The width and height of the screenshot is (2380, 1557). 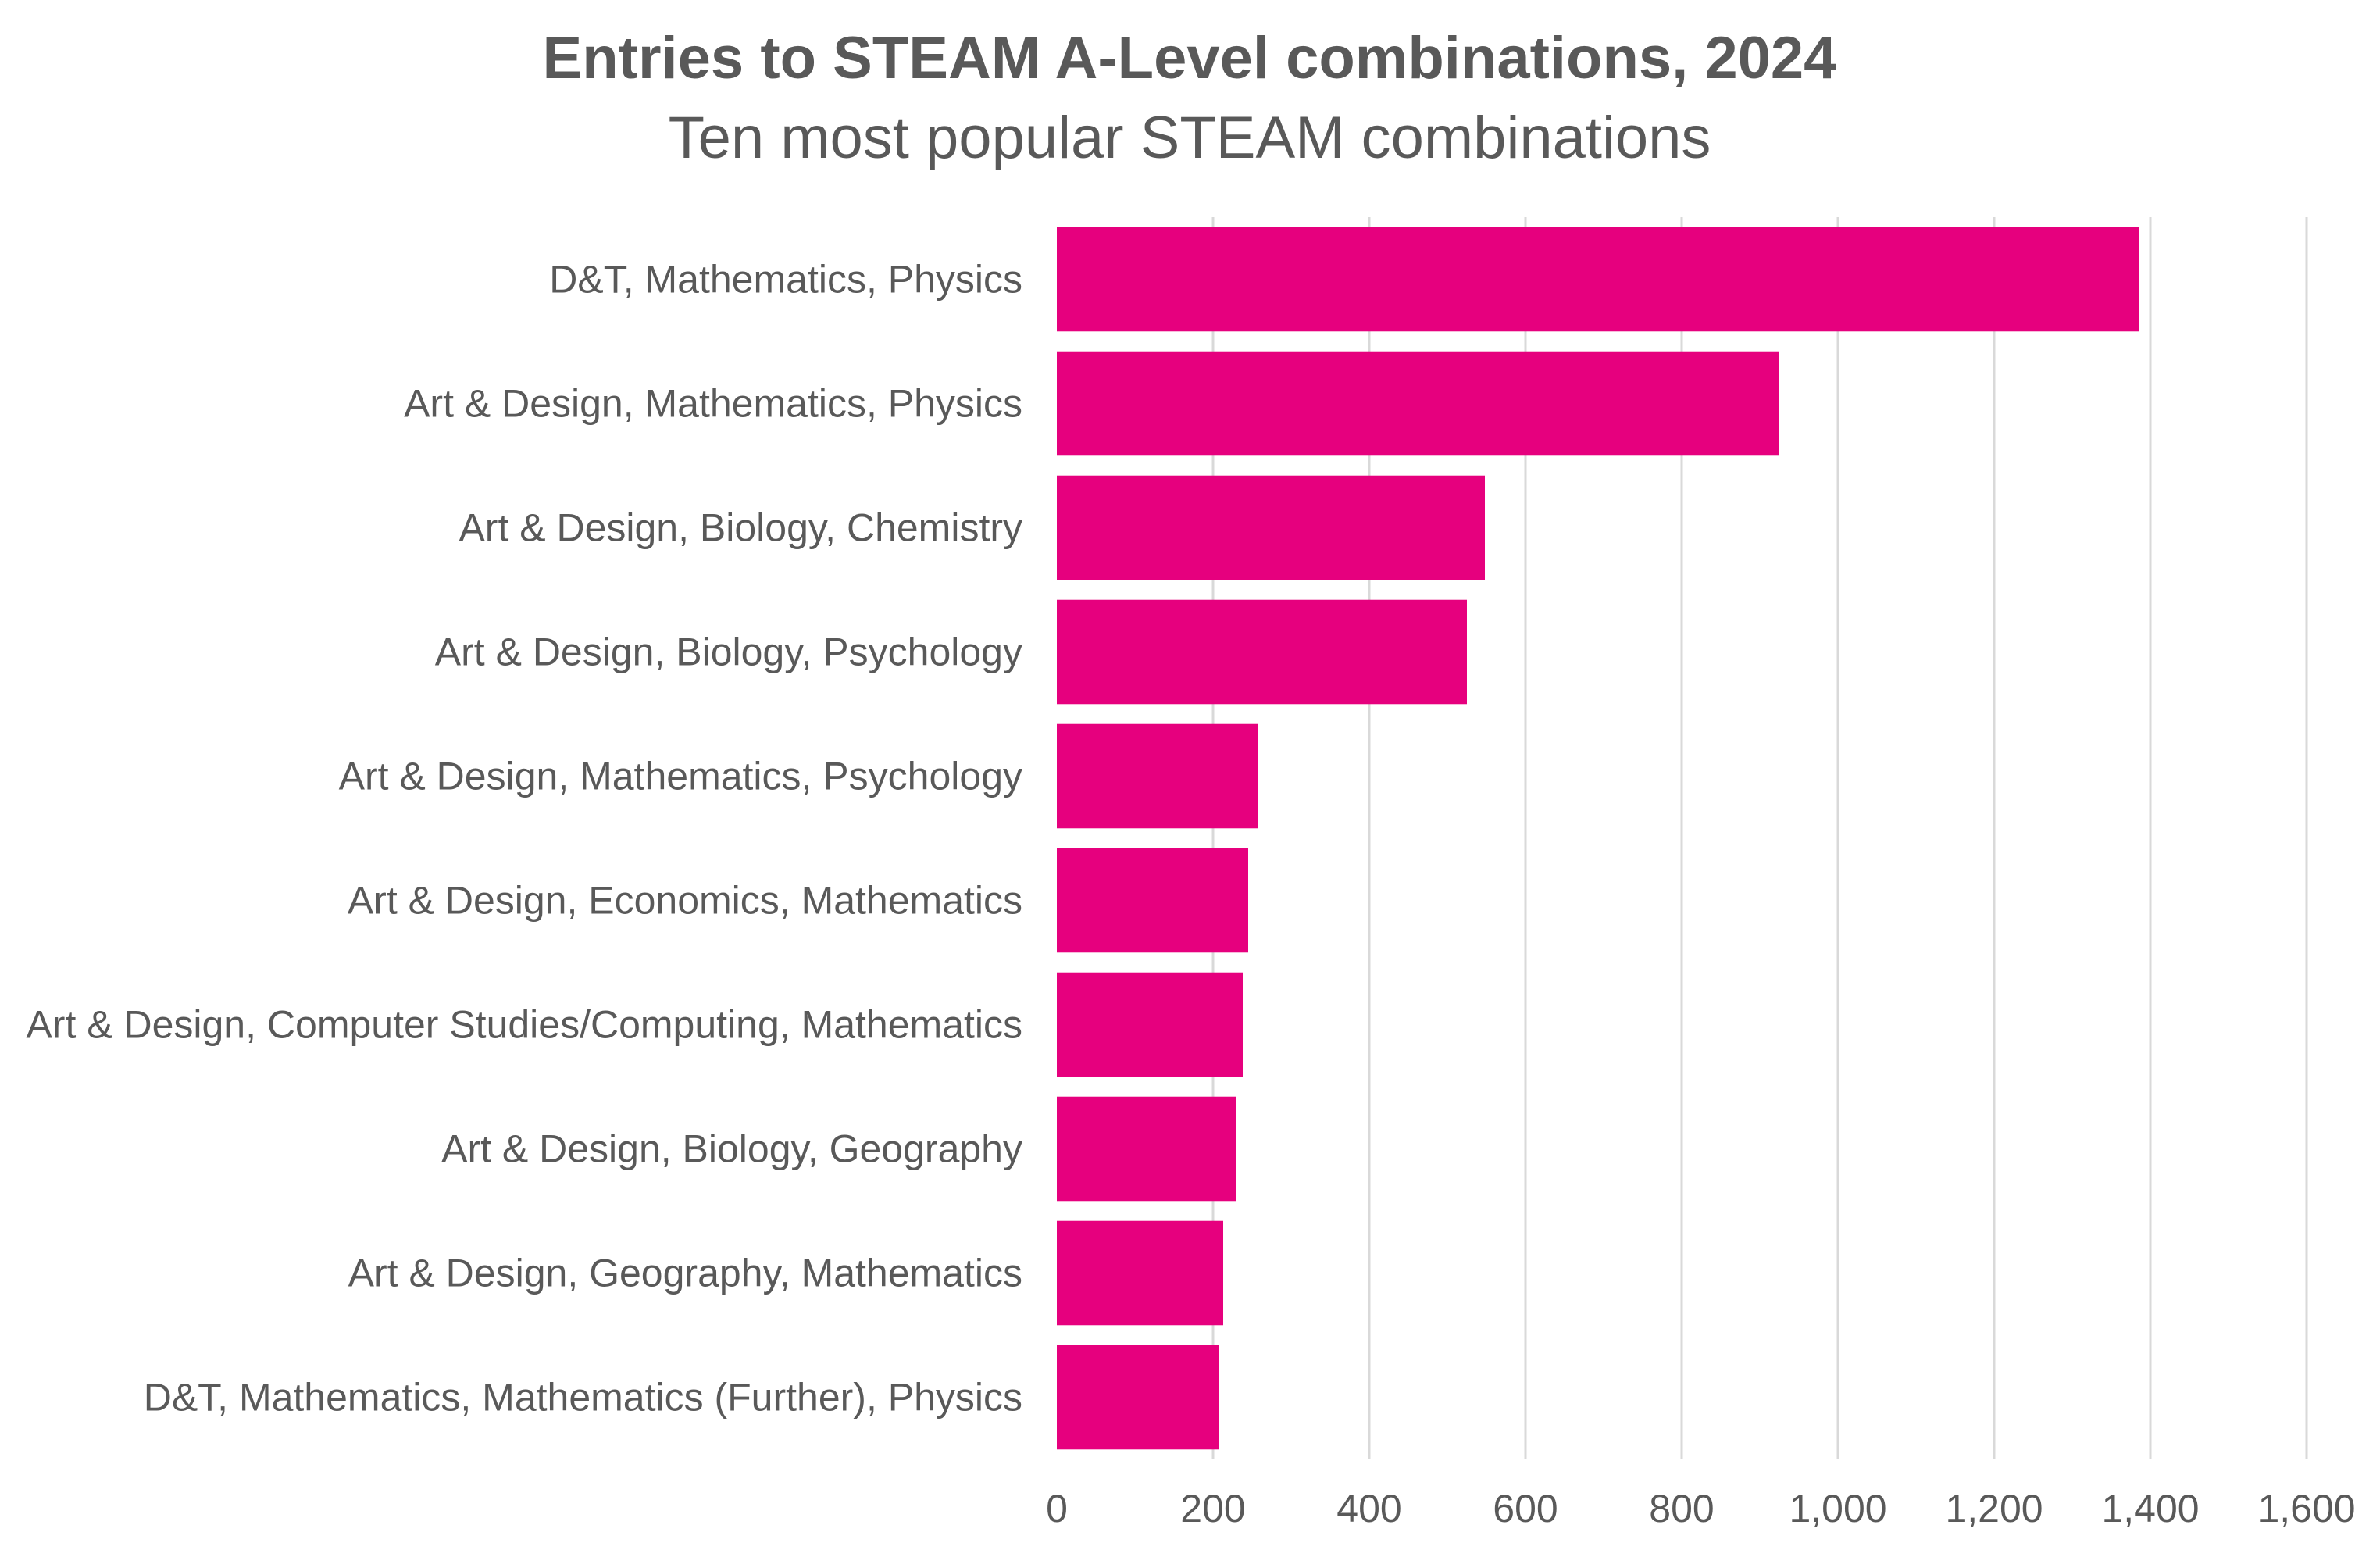 What do you see at coordinates (785, 280) in the screenshot?
I see `category-label: D&T, Mathematics, Physics` at bounding box center [785, 280].